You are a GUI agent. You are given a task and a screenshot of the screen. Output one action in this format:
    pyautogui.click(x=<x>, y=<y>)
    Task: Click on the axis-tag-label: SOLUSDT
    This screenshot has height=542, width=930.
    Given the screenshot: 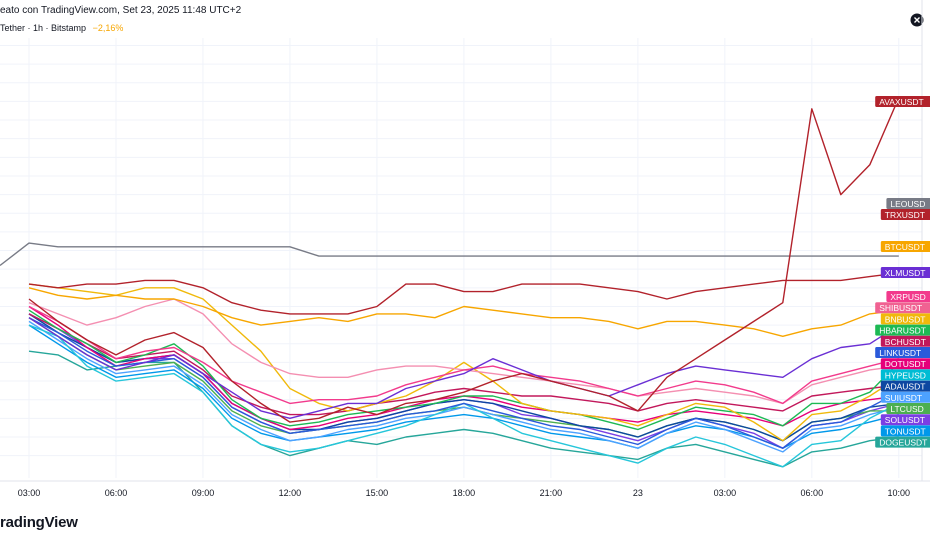 What is the action you would take?
    pyautogui.click(x=905, y=420)
    